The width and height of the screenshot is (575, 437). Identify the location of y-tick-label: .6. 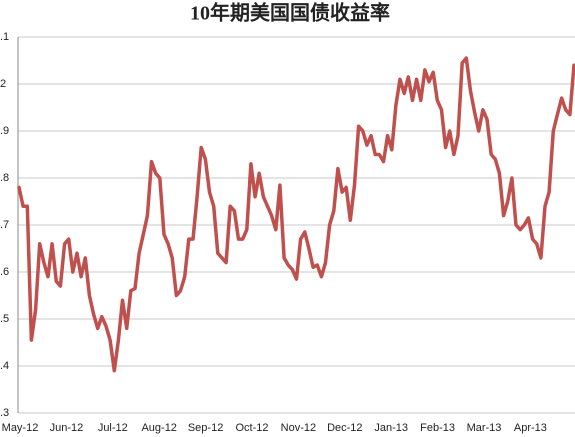
(4, 272).